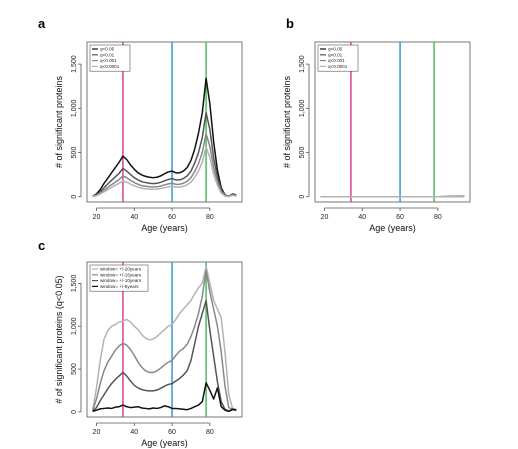 The width and height of the screenshot is (518, 449). Describe the element at coordinates (121, 269) in the screenshot. I see `legend-label: window= +/-20years` at that location.